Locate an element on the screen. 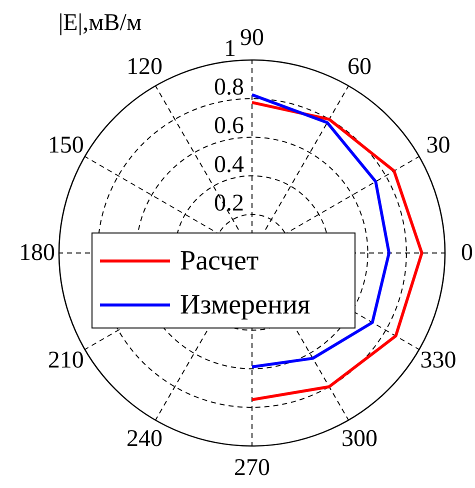 This screenshot has width=475, height=488. y-tick-label: 0.2 is located at coordinates (229, 203).